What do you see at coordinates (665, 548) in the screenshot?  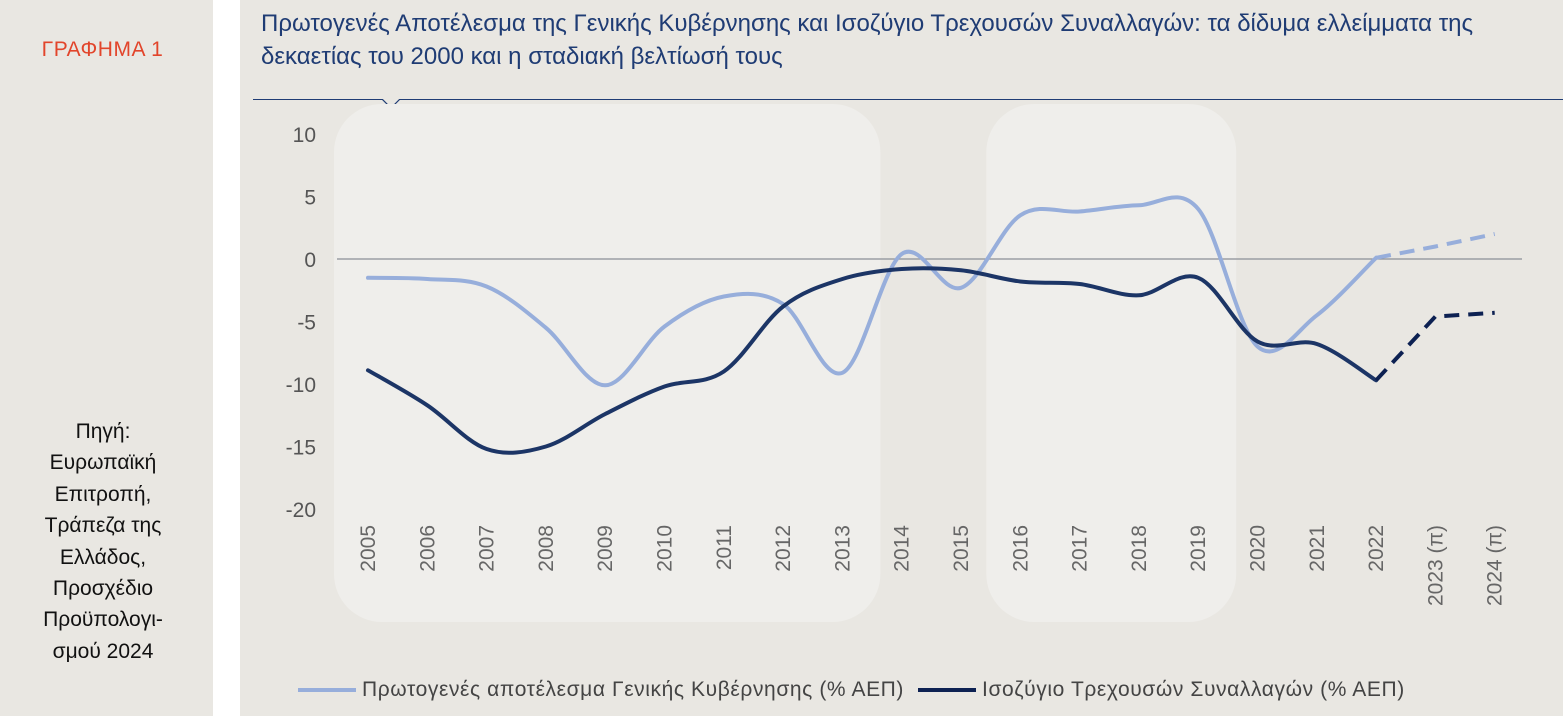 I see `x-tick-label: 2010` at bounding box center [665, 548].